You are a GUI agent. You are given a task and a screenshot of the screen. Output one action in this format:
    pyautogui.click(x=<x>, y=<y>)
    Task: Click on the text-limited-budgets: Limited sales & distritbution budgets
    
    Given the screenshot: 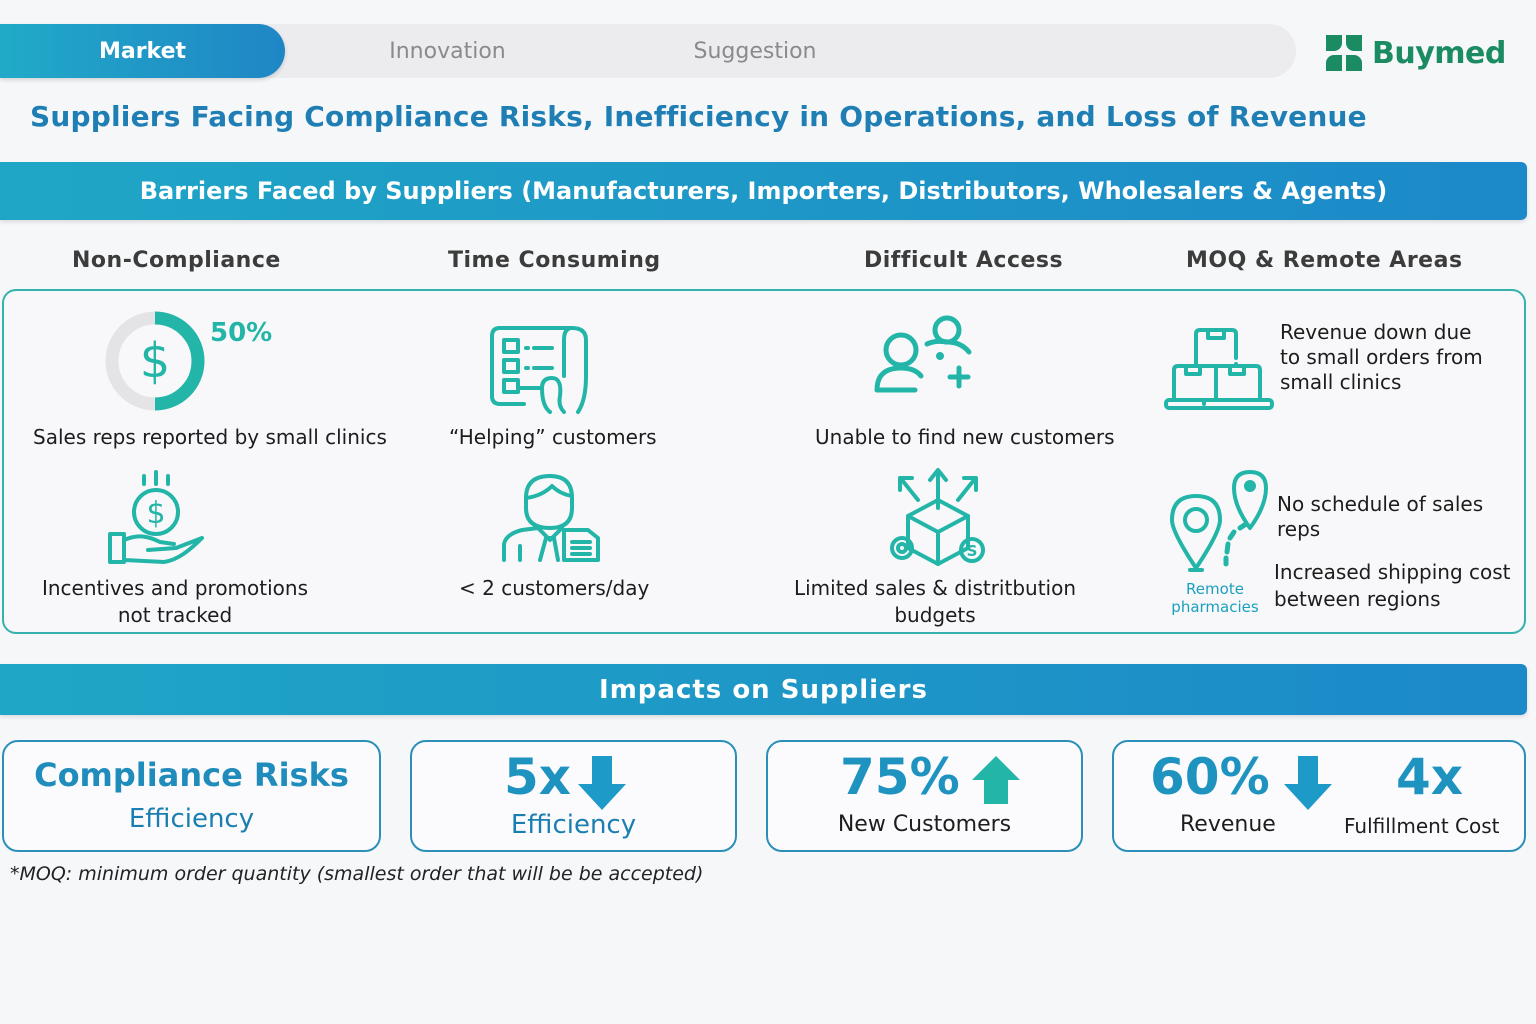 What is the action you would take?
    pyautogui.click(x=935, y=602)
    